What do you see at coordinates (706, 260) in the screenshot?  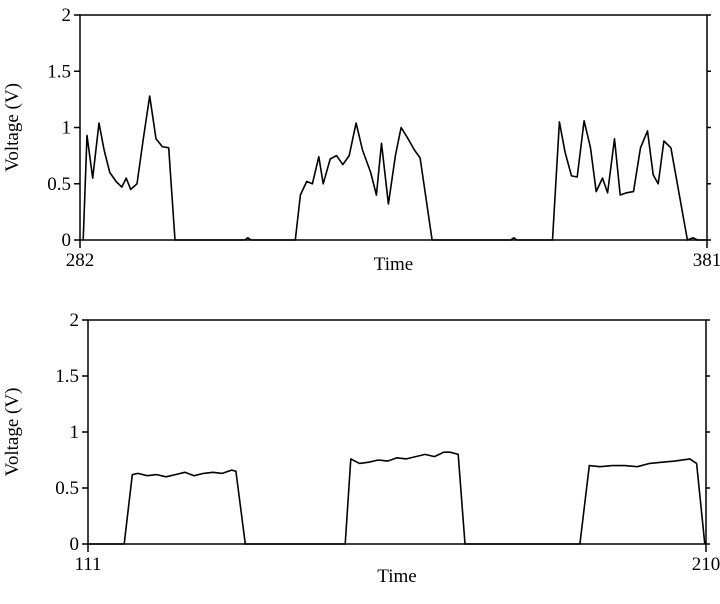 I see `x-tick-label: 381` at bounding box center [706, 260].